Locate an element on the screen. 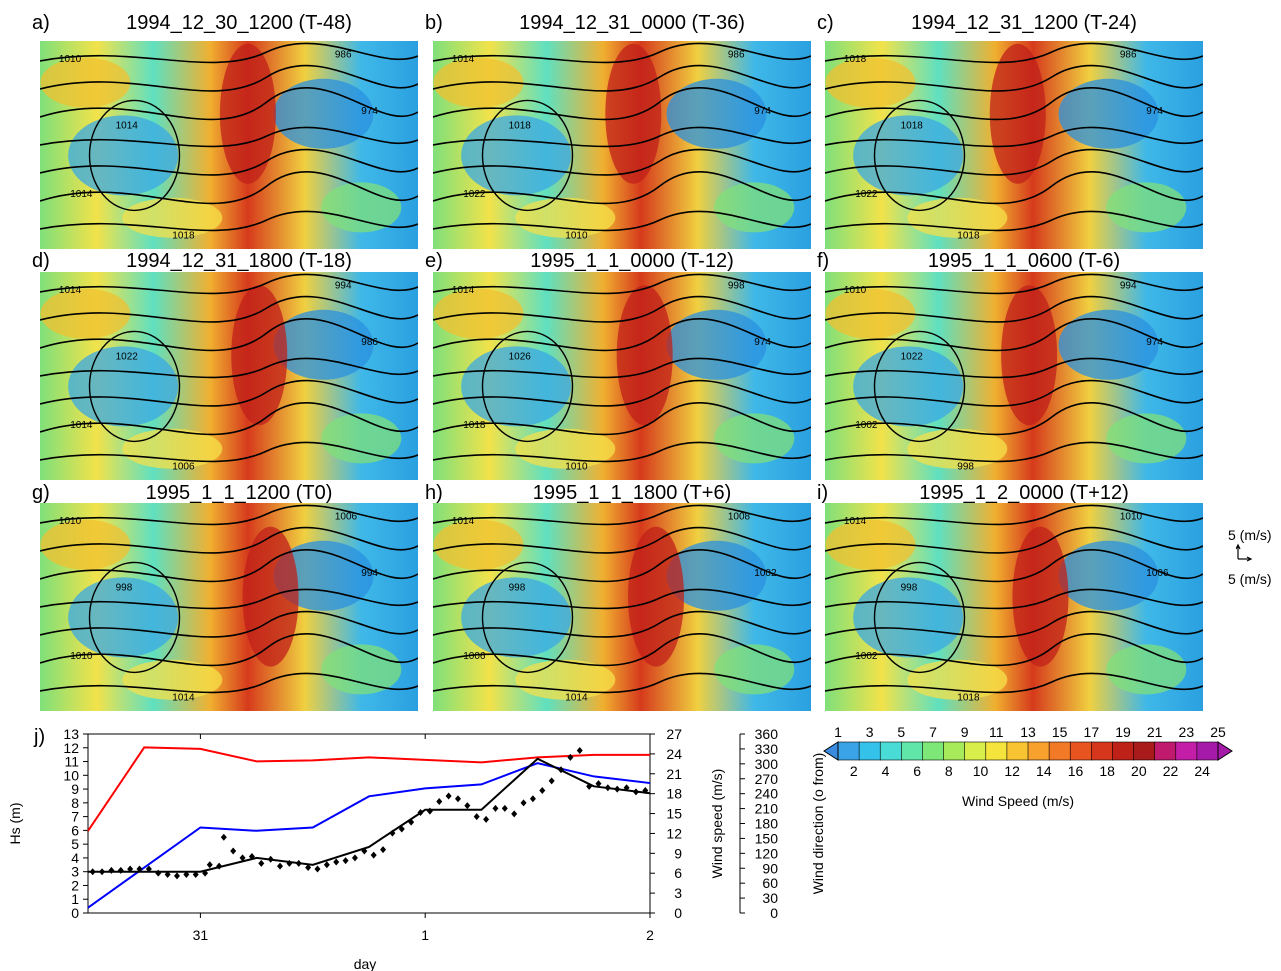  colorbar-tick-label: 2 is located at coordinates (854, 771).